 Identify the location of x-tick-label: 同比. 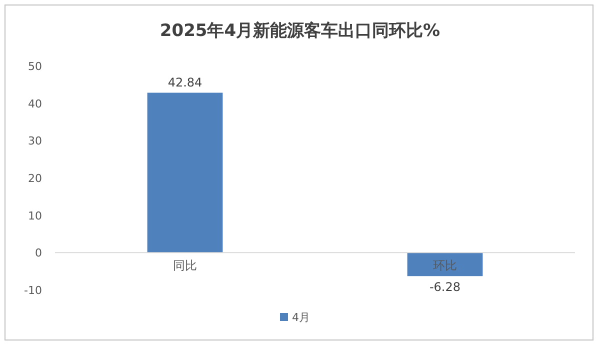
(185, 265).